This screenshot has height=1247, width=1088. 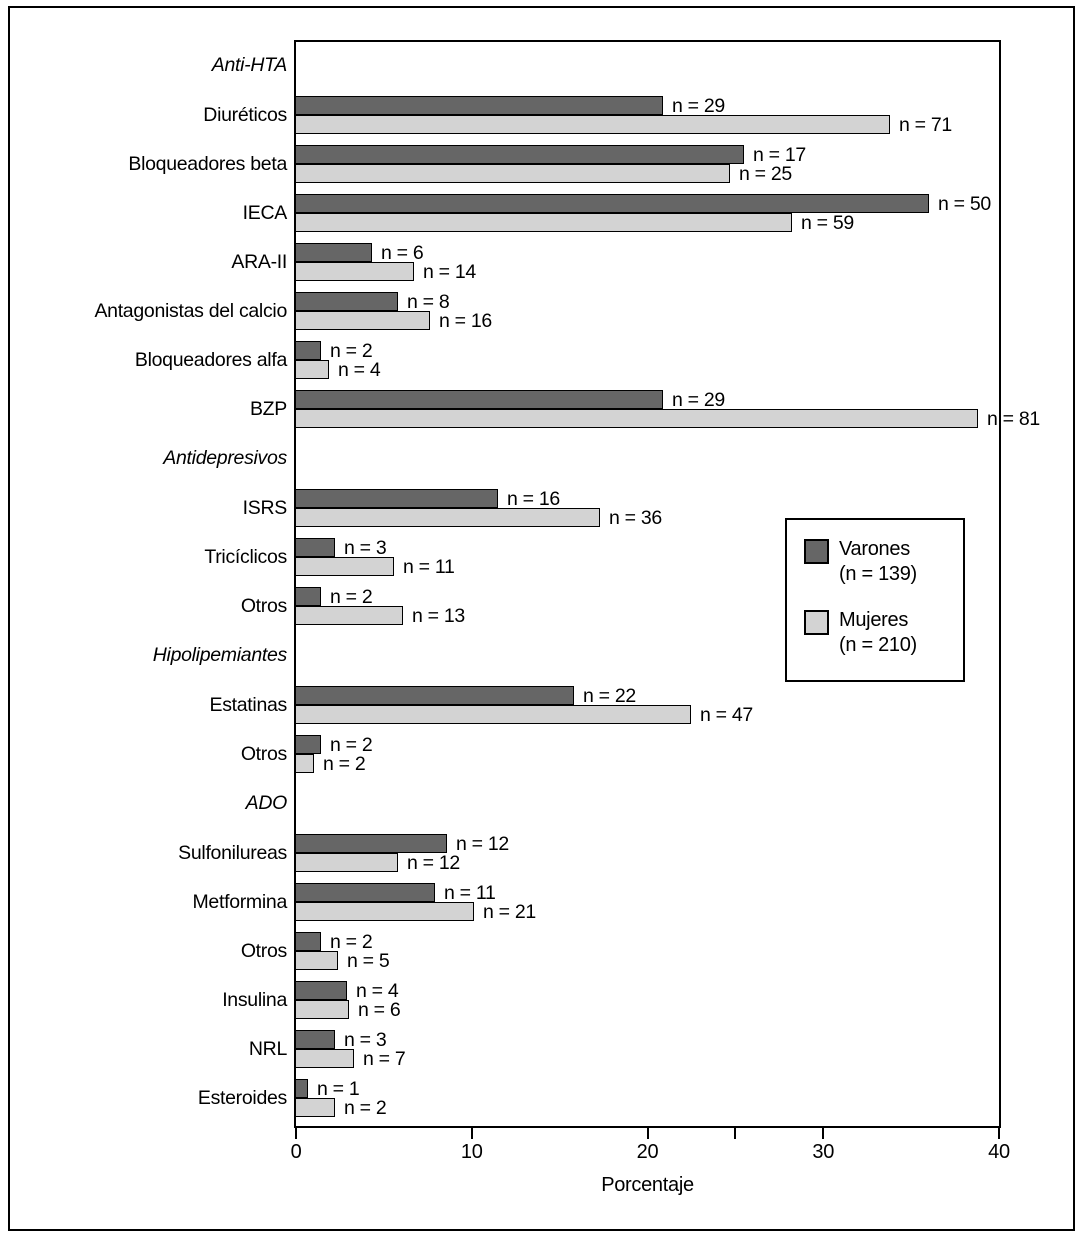 I want to click on varones-n-label: n = 3, so click(x=365, y=1040).